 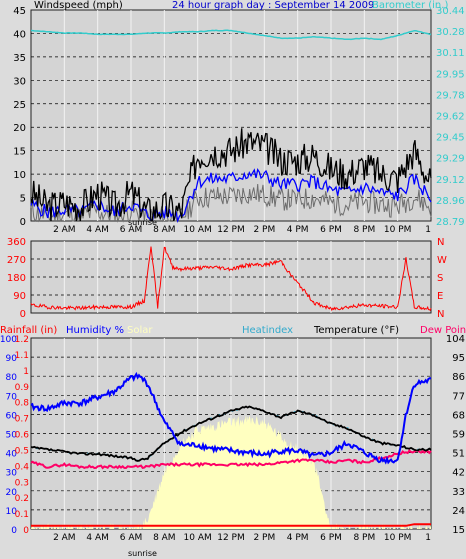 What do you see at coordinates (19, 11) in the screenshot?
I see `wind-tick-label: 45` at bounding box center [19, 11].